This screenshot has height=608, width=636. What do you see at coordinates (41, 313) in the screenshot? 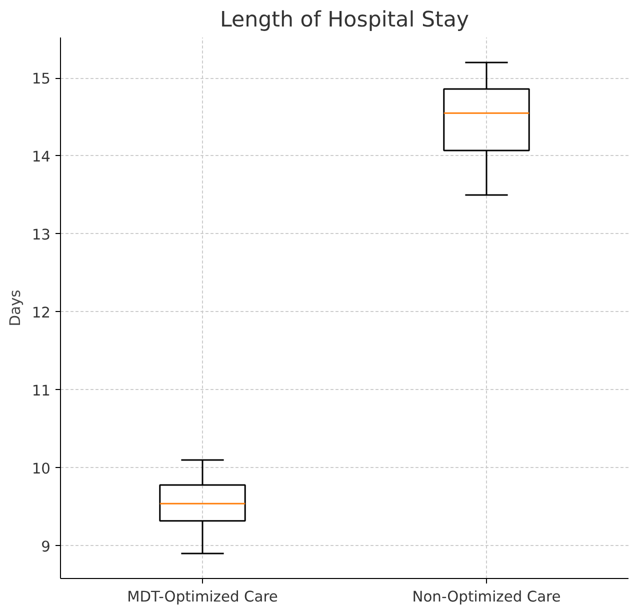
I see `y-tick-label: 12` at bounding box center [41, 313].